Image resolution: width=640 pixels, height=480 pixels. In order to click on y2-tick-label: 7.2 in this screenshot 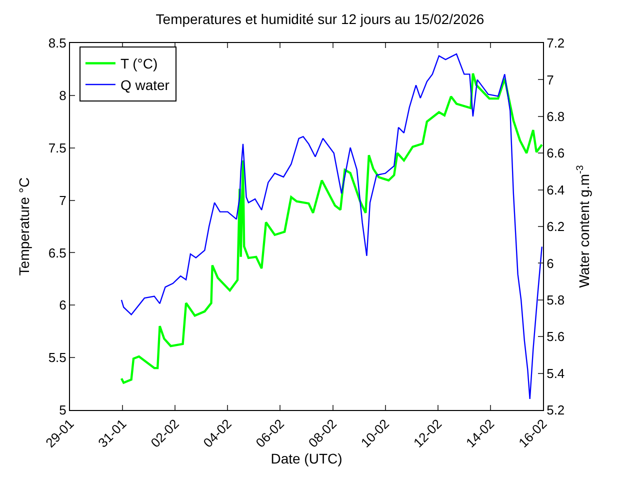, I will do `click(555, 43)`.